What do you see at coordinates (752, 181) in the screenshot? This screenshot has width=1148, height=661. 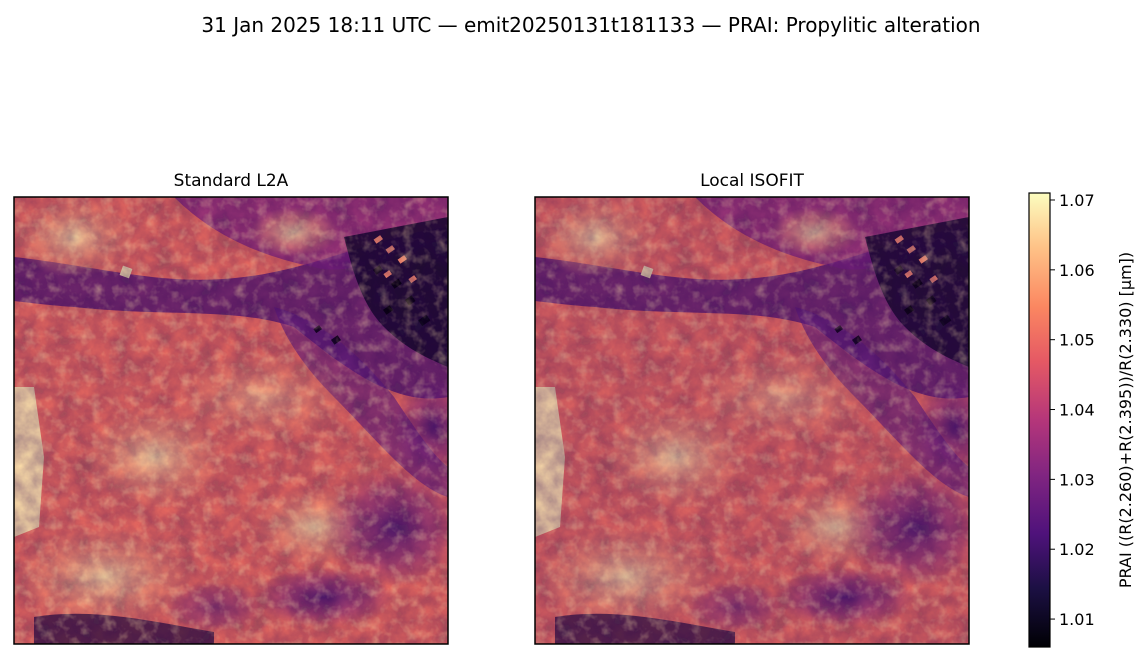 I see `panel-title: Local ISOFIT` at bounding box center [752, 181].